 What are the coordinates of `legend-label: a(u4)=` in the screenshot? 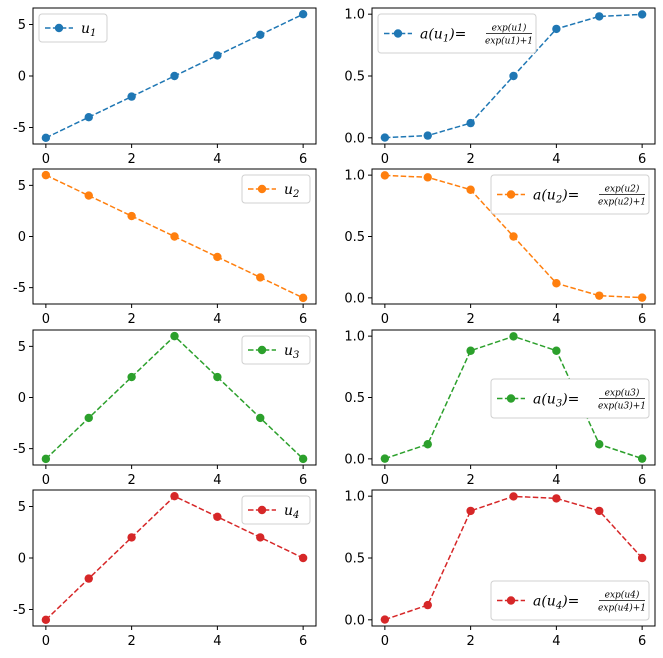 It's located at (556, 603).